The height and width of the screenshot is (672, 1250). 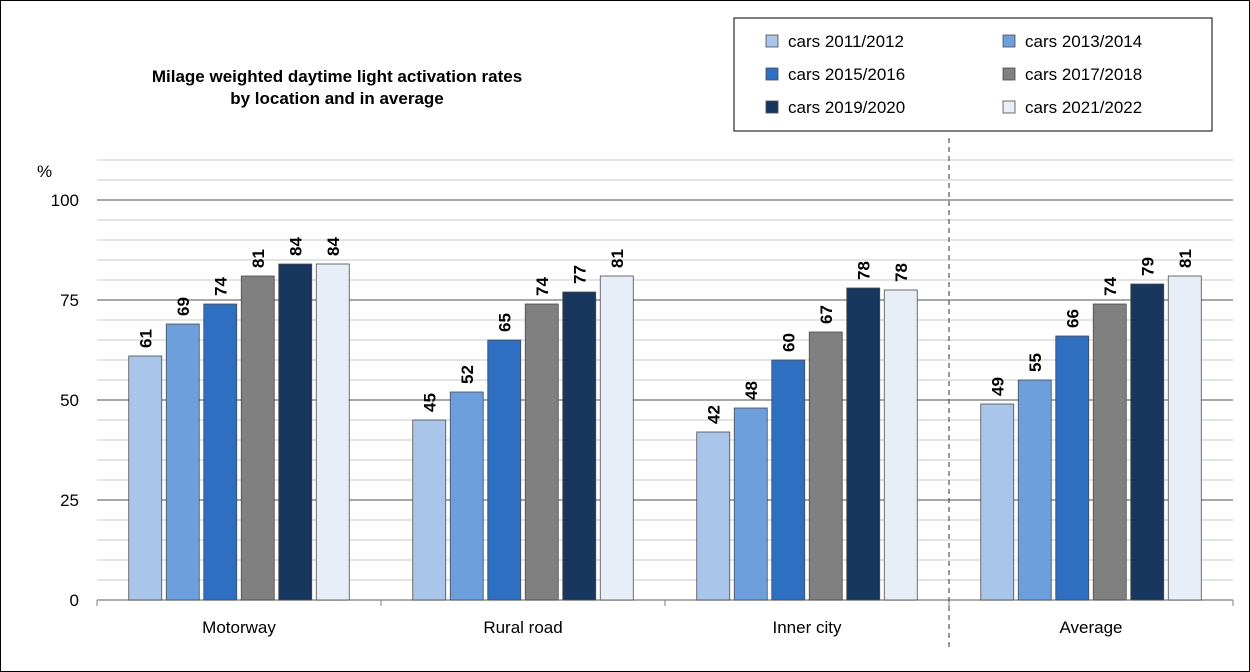 I want to click on legend-box, so click(x=973, y=74).